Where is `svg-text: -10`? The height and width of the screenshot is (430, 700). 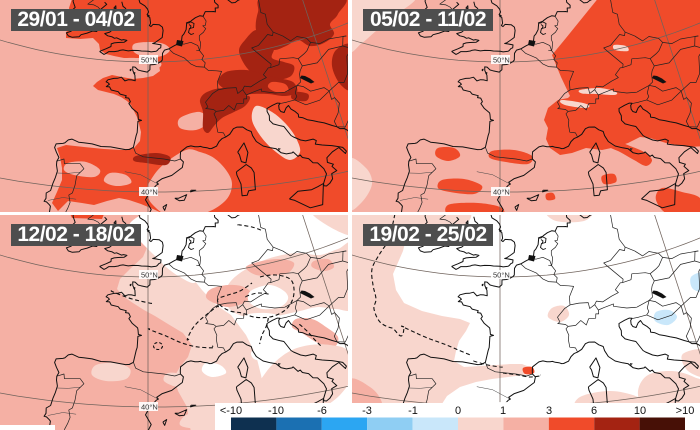 svg-text: -10 is located at coordinates (276, 411).